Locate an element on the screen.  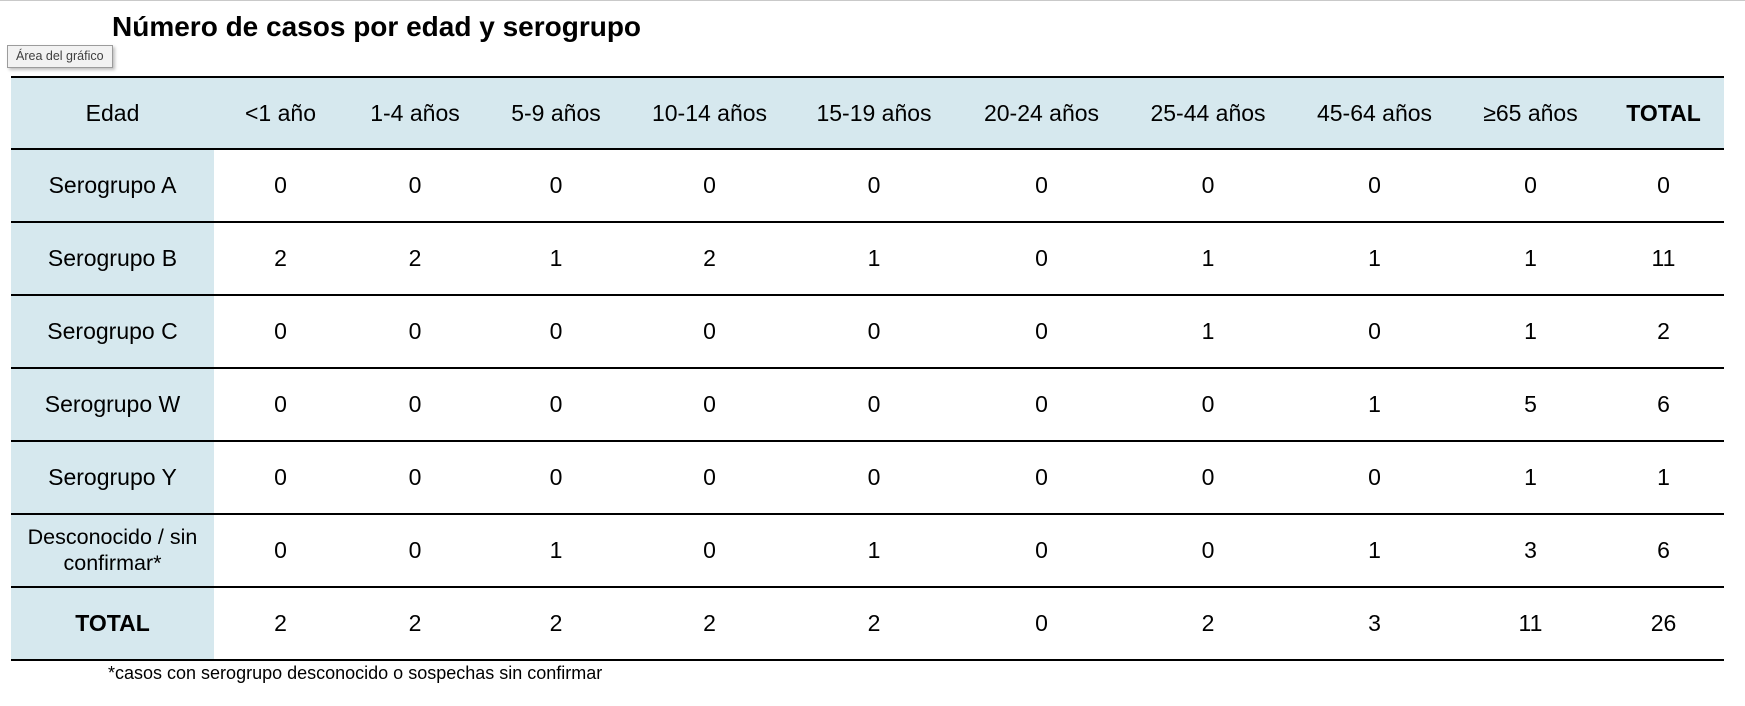
table-row: TOTAL 2 2 2 2 2 0 2 3 11 26 is located at coordinates (867, 623).